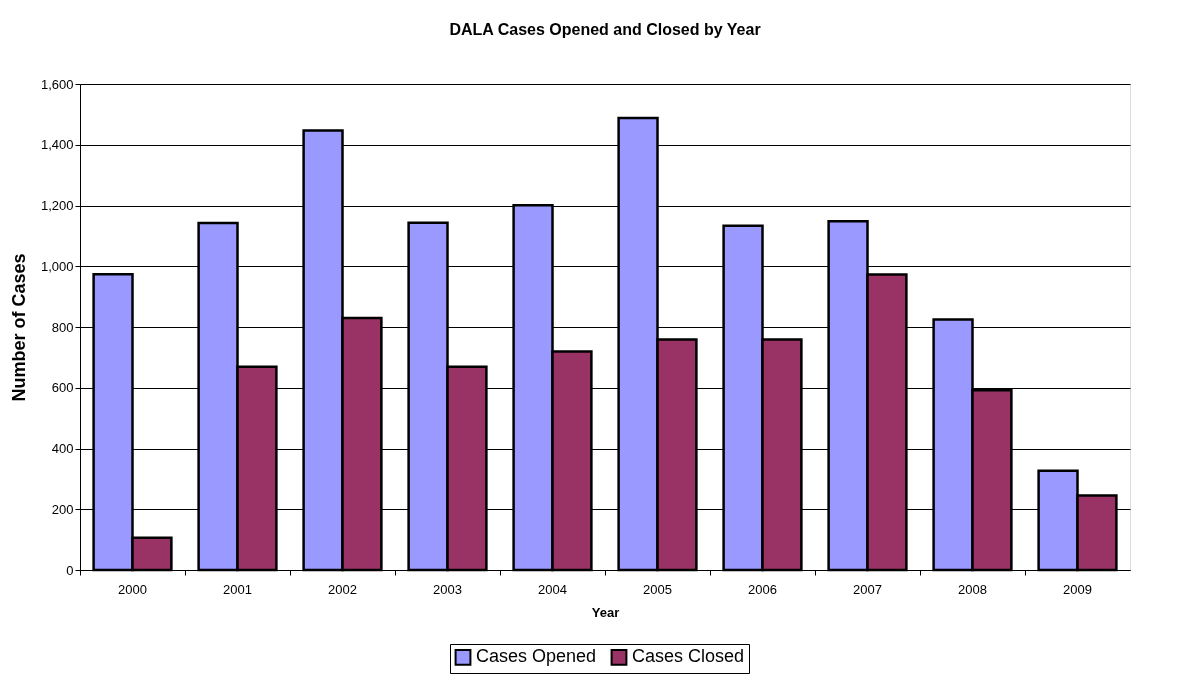  I want to click on y-tick-label: 800, so click(62, 327).